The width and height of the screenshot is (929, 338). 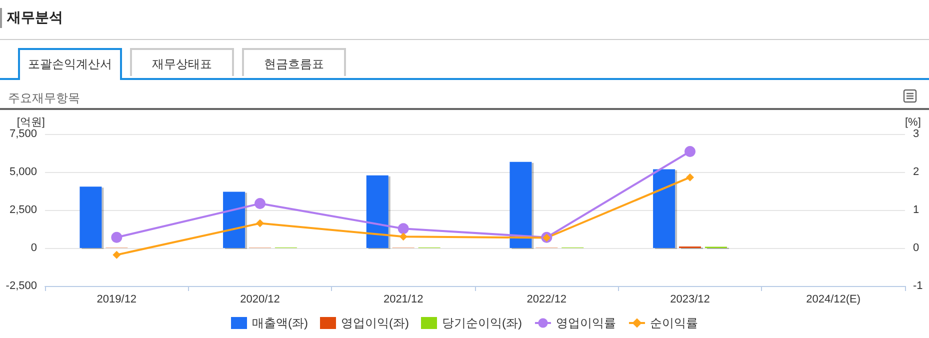 What do you see at coordinates (833, 300) in the screenshot?
I see `x-tick-label: 2024/12(E)` at bounding box center [833, 300].